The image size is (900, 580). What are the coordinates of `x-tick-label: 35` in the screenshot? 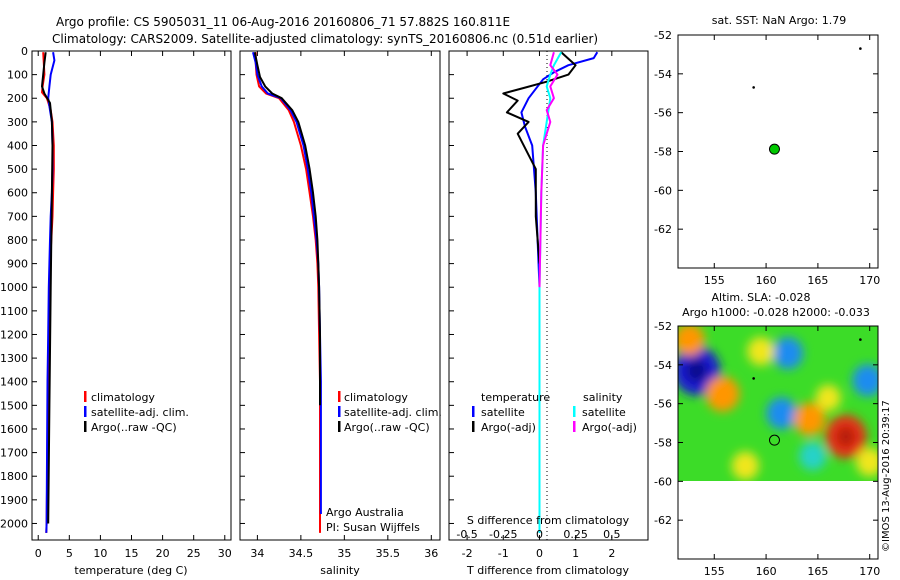 It's located at (344, 553).